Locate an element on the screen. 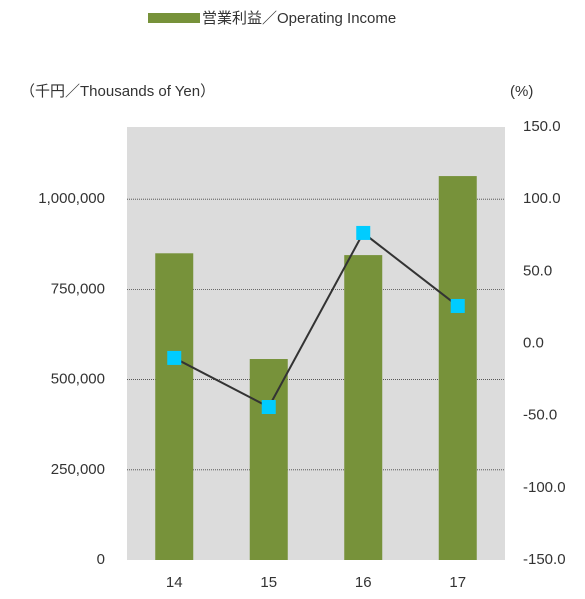 The height and width of the screenshot is (599, 585). x-tick-label: 15 is located at coordinates (268, 582).